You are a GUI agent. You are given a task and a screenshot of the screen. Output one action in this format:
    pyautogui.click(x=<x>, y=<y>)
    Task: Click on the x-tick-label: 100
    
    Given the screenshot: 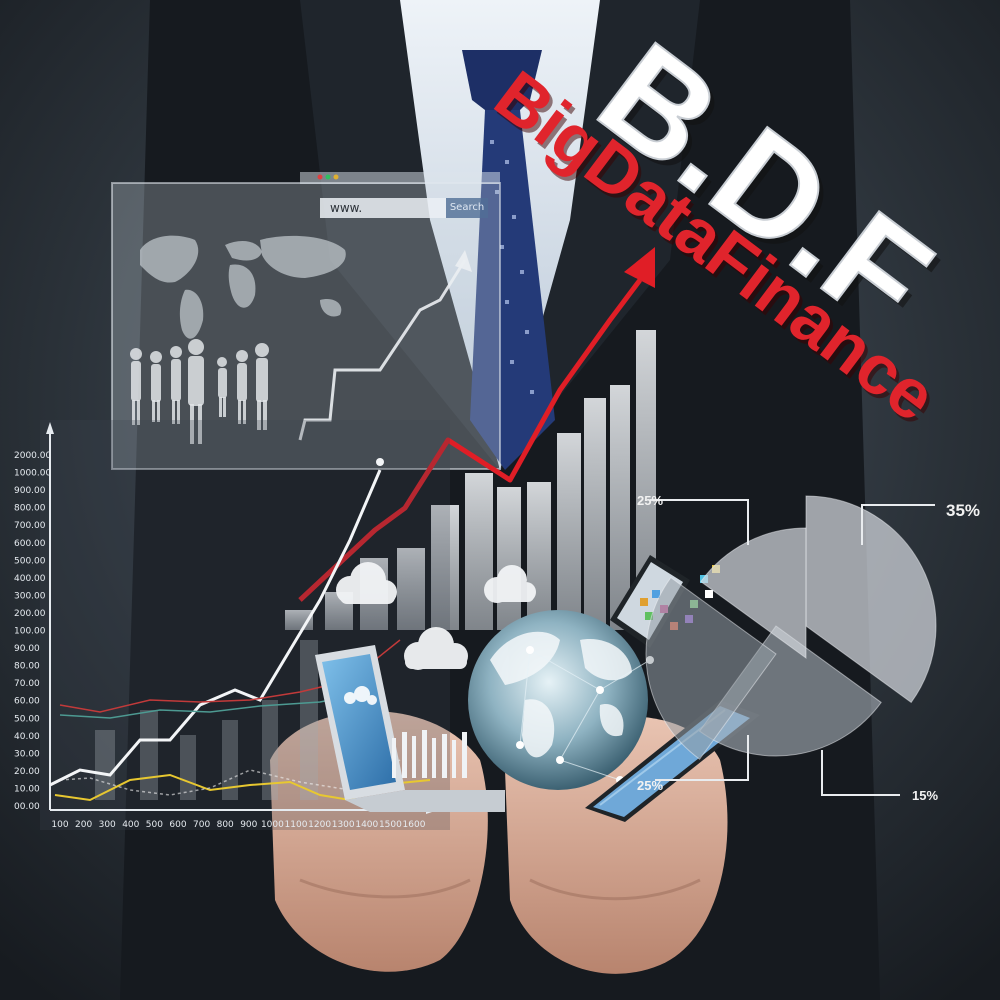 What is the action you would take?
    pyautogui.click(x=59, y=825)
    